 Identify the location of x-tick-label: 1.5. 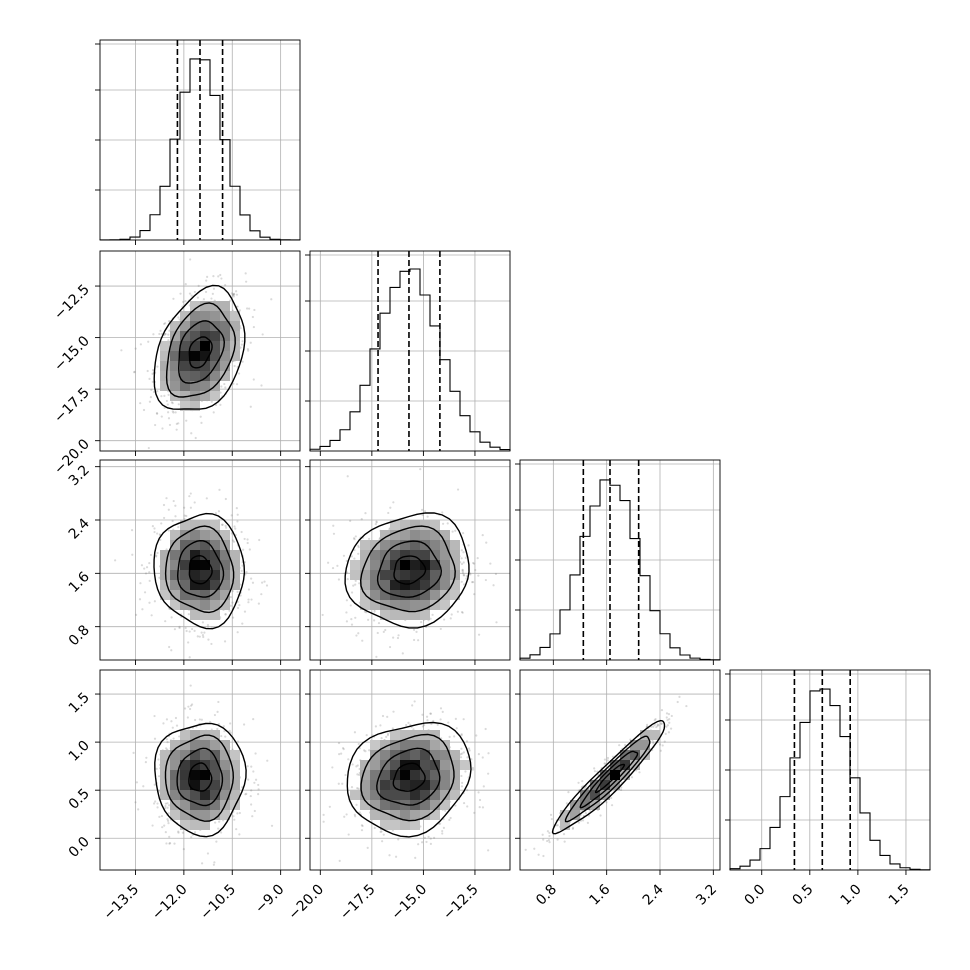
(899, 895).